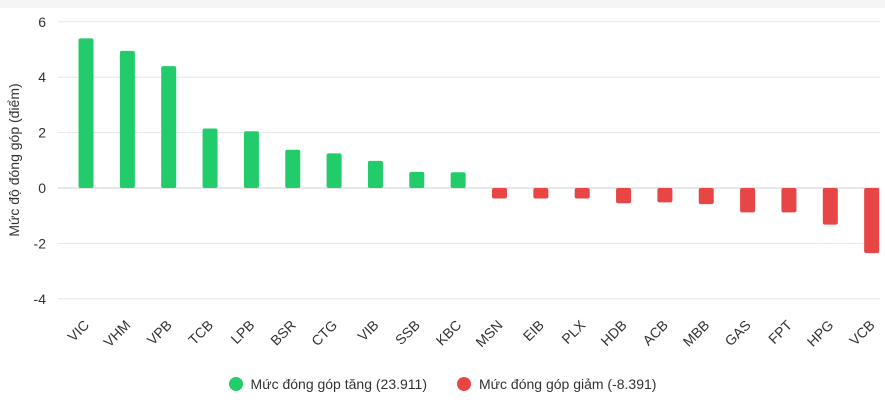 This screenshot has height=411, width=885. I want to click on legend-item-decrease: Mức đóng góp giảm (-8.391), so click(556, 384).